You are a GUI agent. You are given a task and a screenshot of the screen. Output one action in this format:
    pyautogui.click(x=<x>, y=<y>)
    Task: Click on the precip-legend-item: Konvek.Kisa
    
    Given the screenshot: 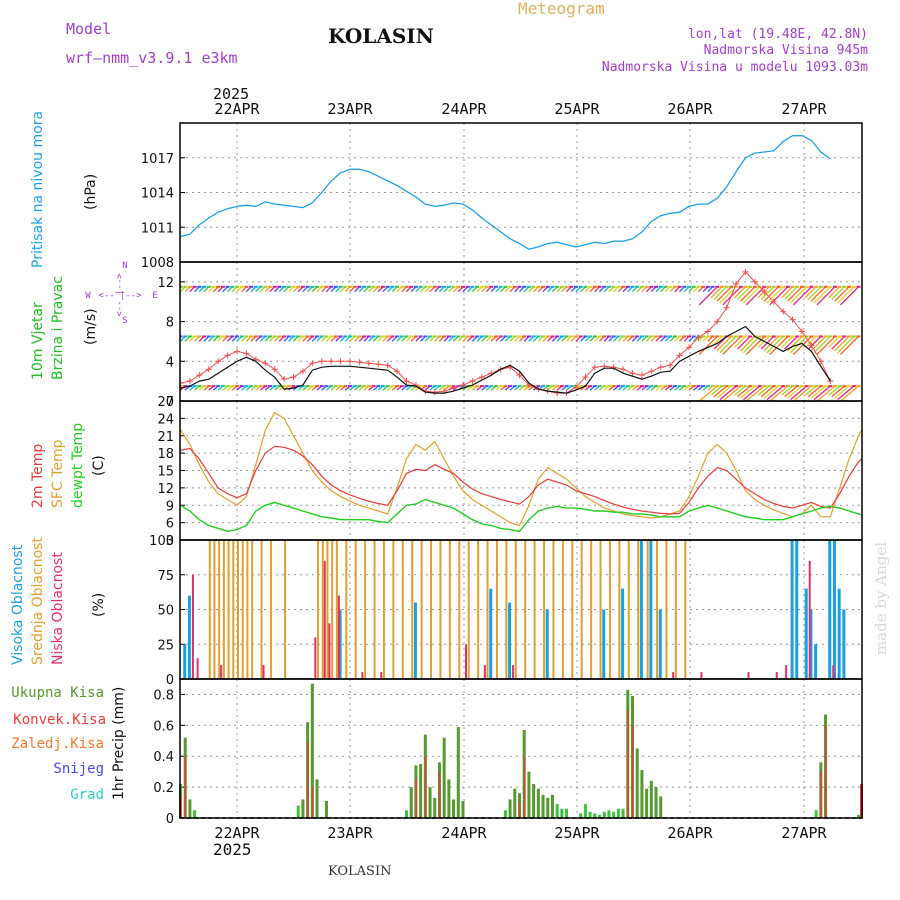 What is the action you would take?
    pyautogui.click(x=59, y=720)
    